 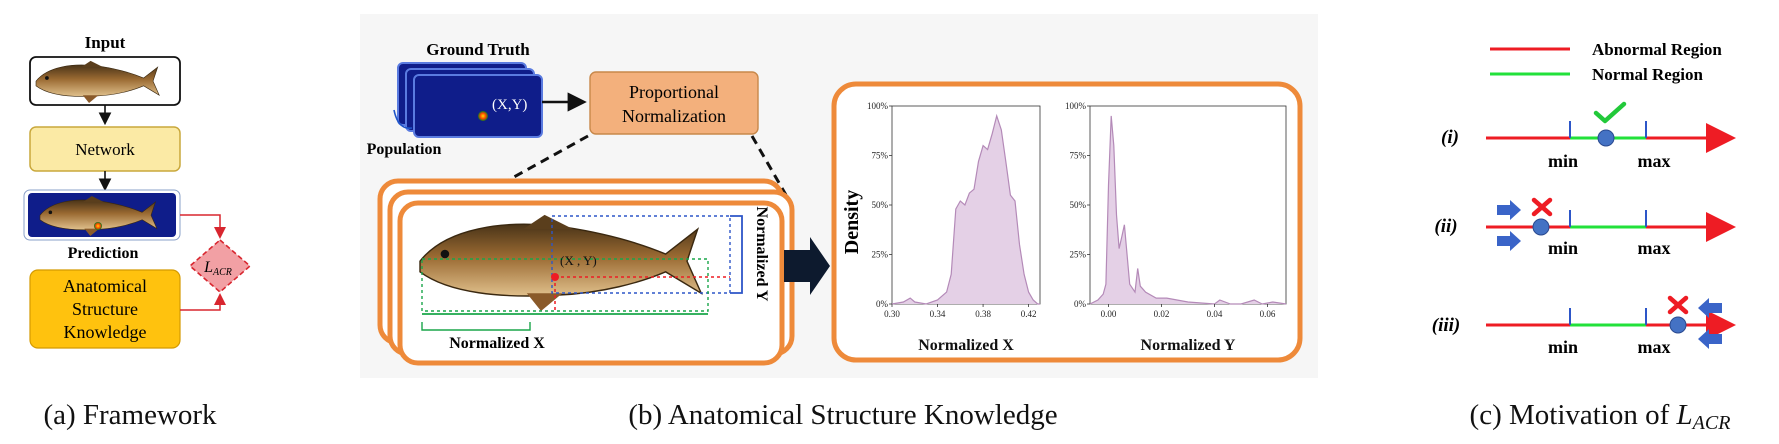 I want to click on knowledge-line-2: Structure, so click(x=105, y=309).